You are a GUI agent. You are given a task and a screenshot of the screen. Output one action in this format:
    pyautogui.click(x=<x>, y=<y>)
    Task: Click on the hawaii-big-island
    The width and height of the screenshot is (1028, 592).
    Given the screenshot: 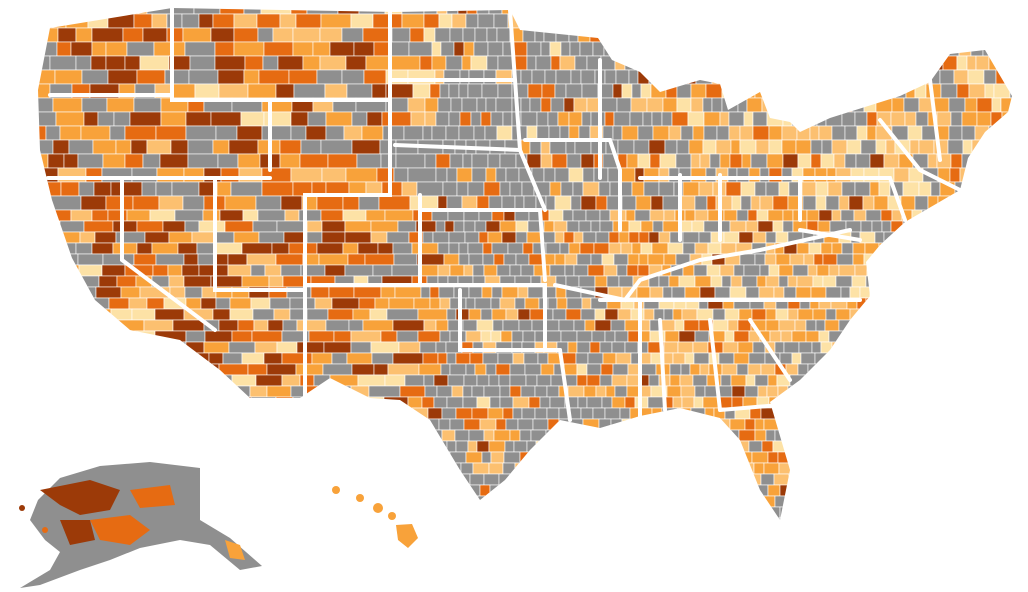 What is the action you would take?
    pyautogui.click(x=407, y=536)
    